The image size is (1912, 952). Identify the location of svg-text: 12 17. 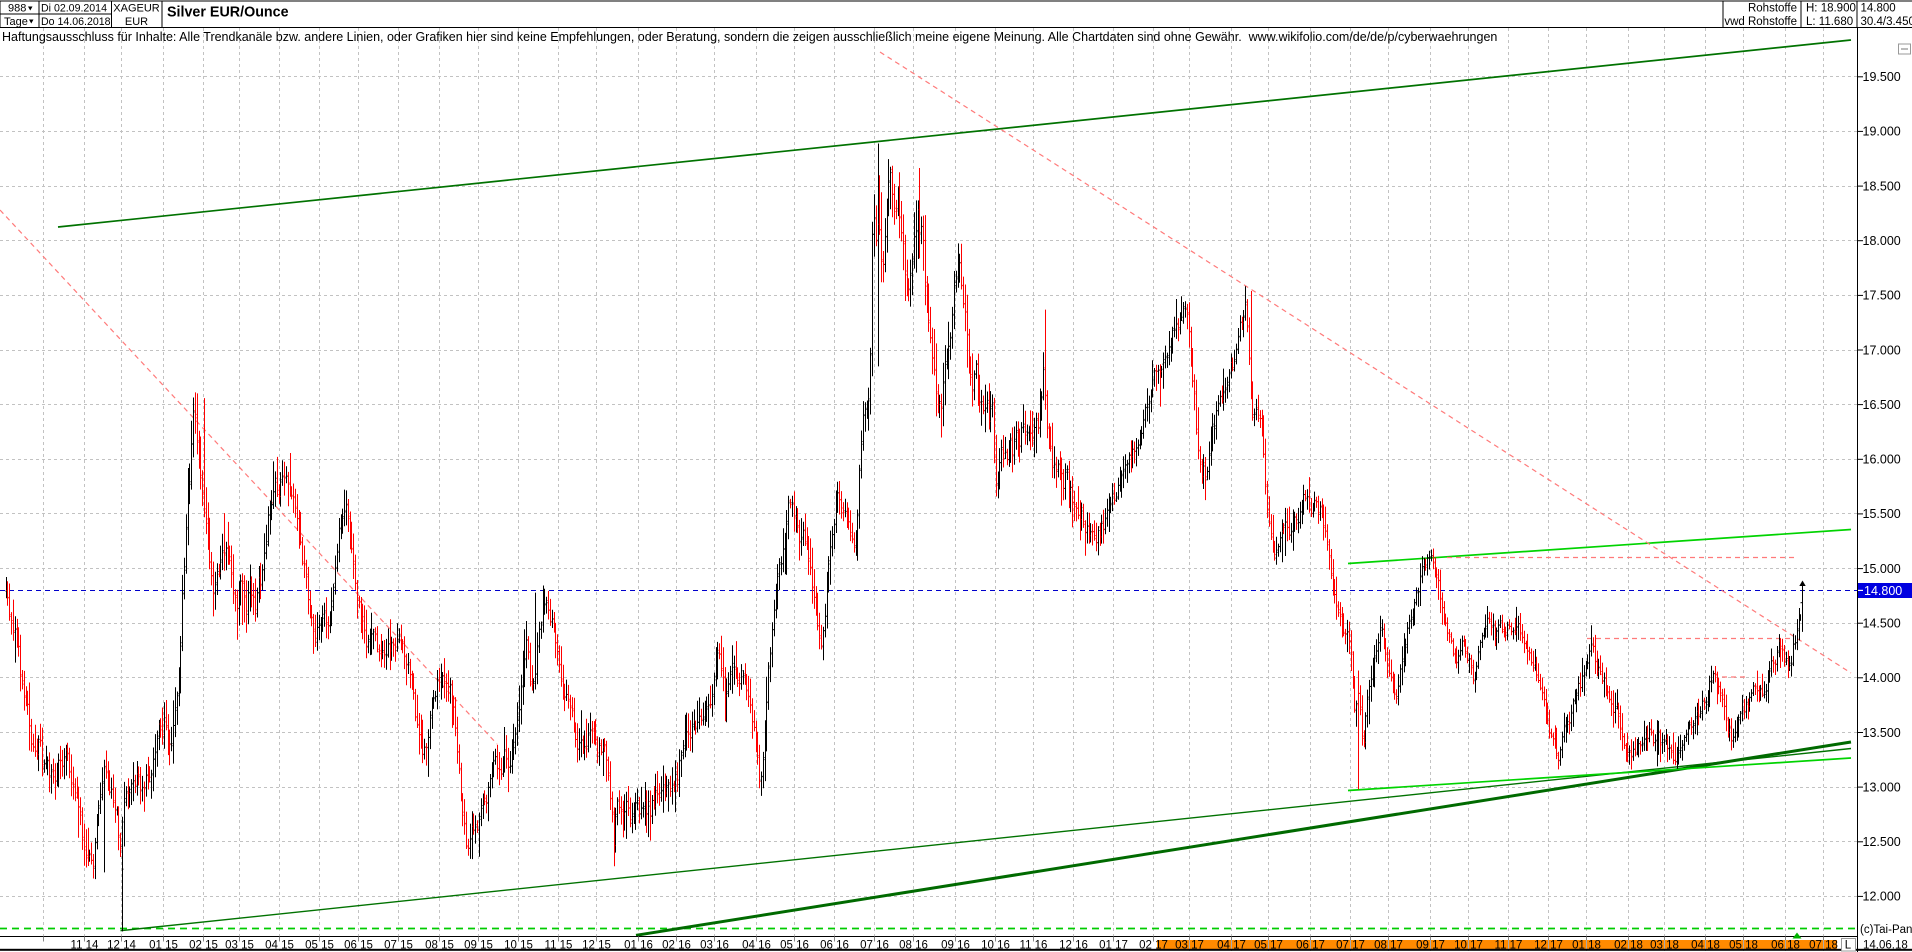
(1548, 946).